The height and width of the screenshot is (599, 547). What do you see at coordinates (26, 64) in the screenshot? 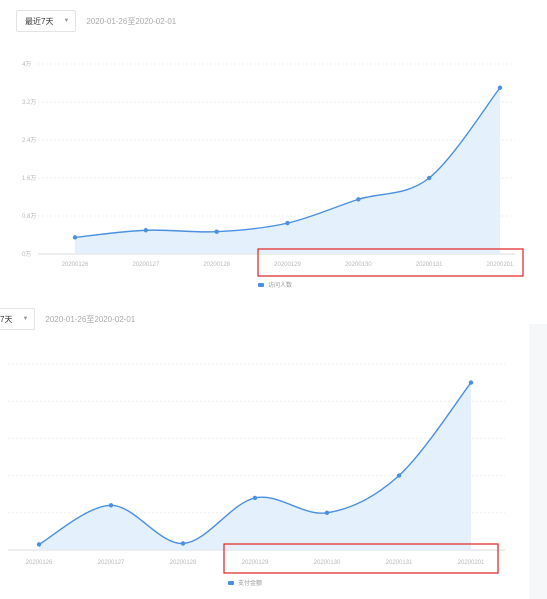
I see `y-tick-label: 4万` at bounding box center [26, 64].